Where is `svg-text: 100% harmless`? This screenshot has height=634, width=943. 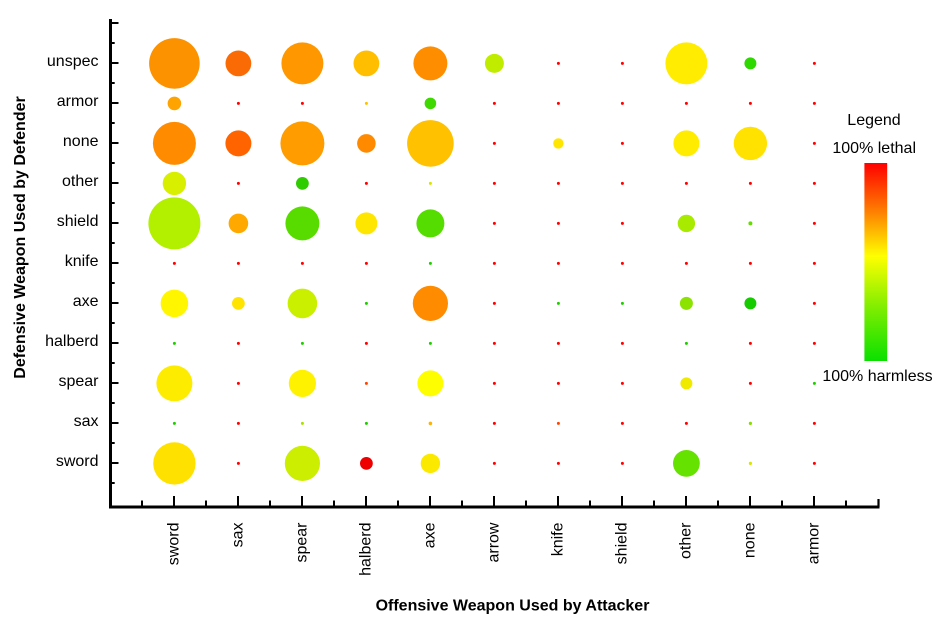
svg-text: 100% harmless is located at coordinates (877, 376).